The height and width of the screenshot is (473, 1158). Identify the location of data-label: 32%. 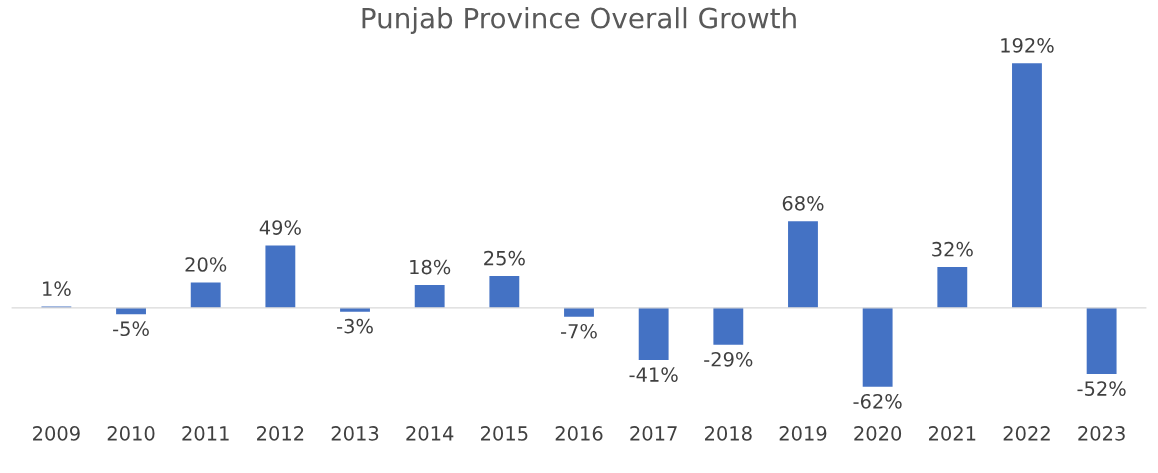
(952, 249).